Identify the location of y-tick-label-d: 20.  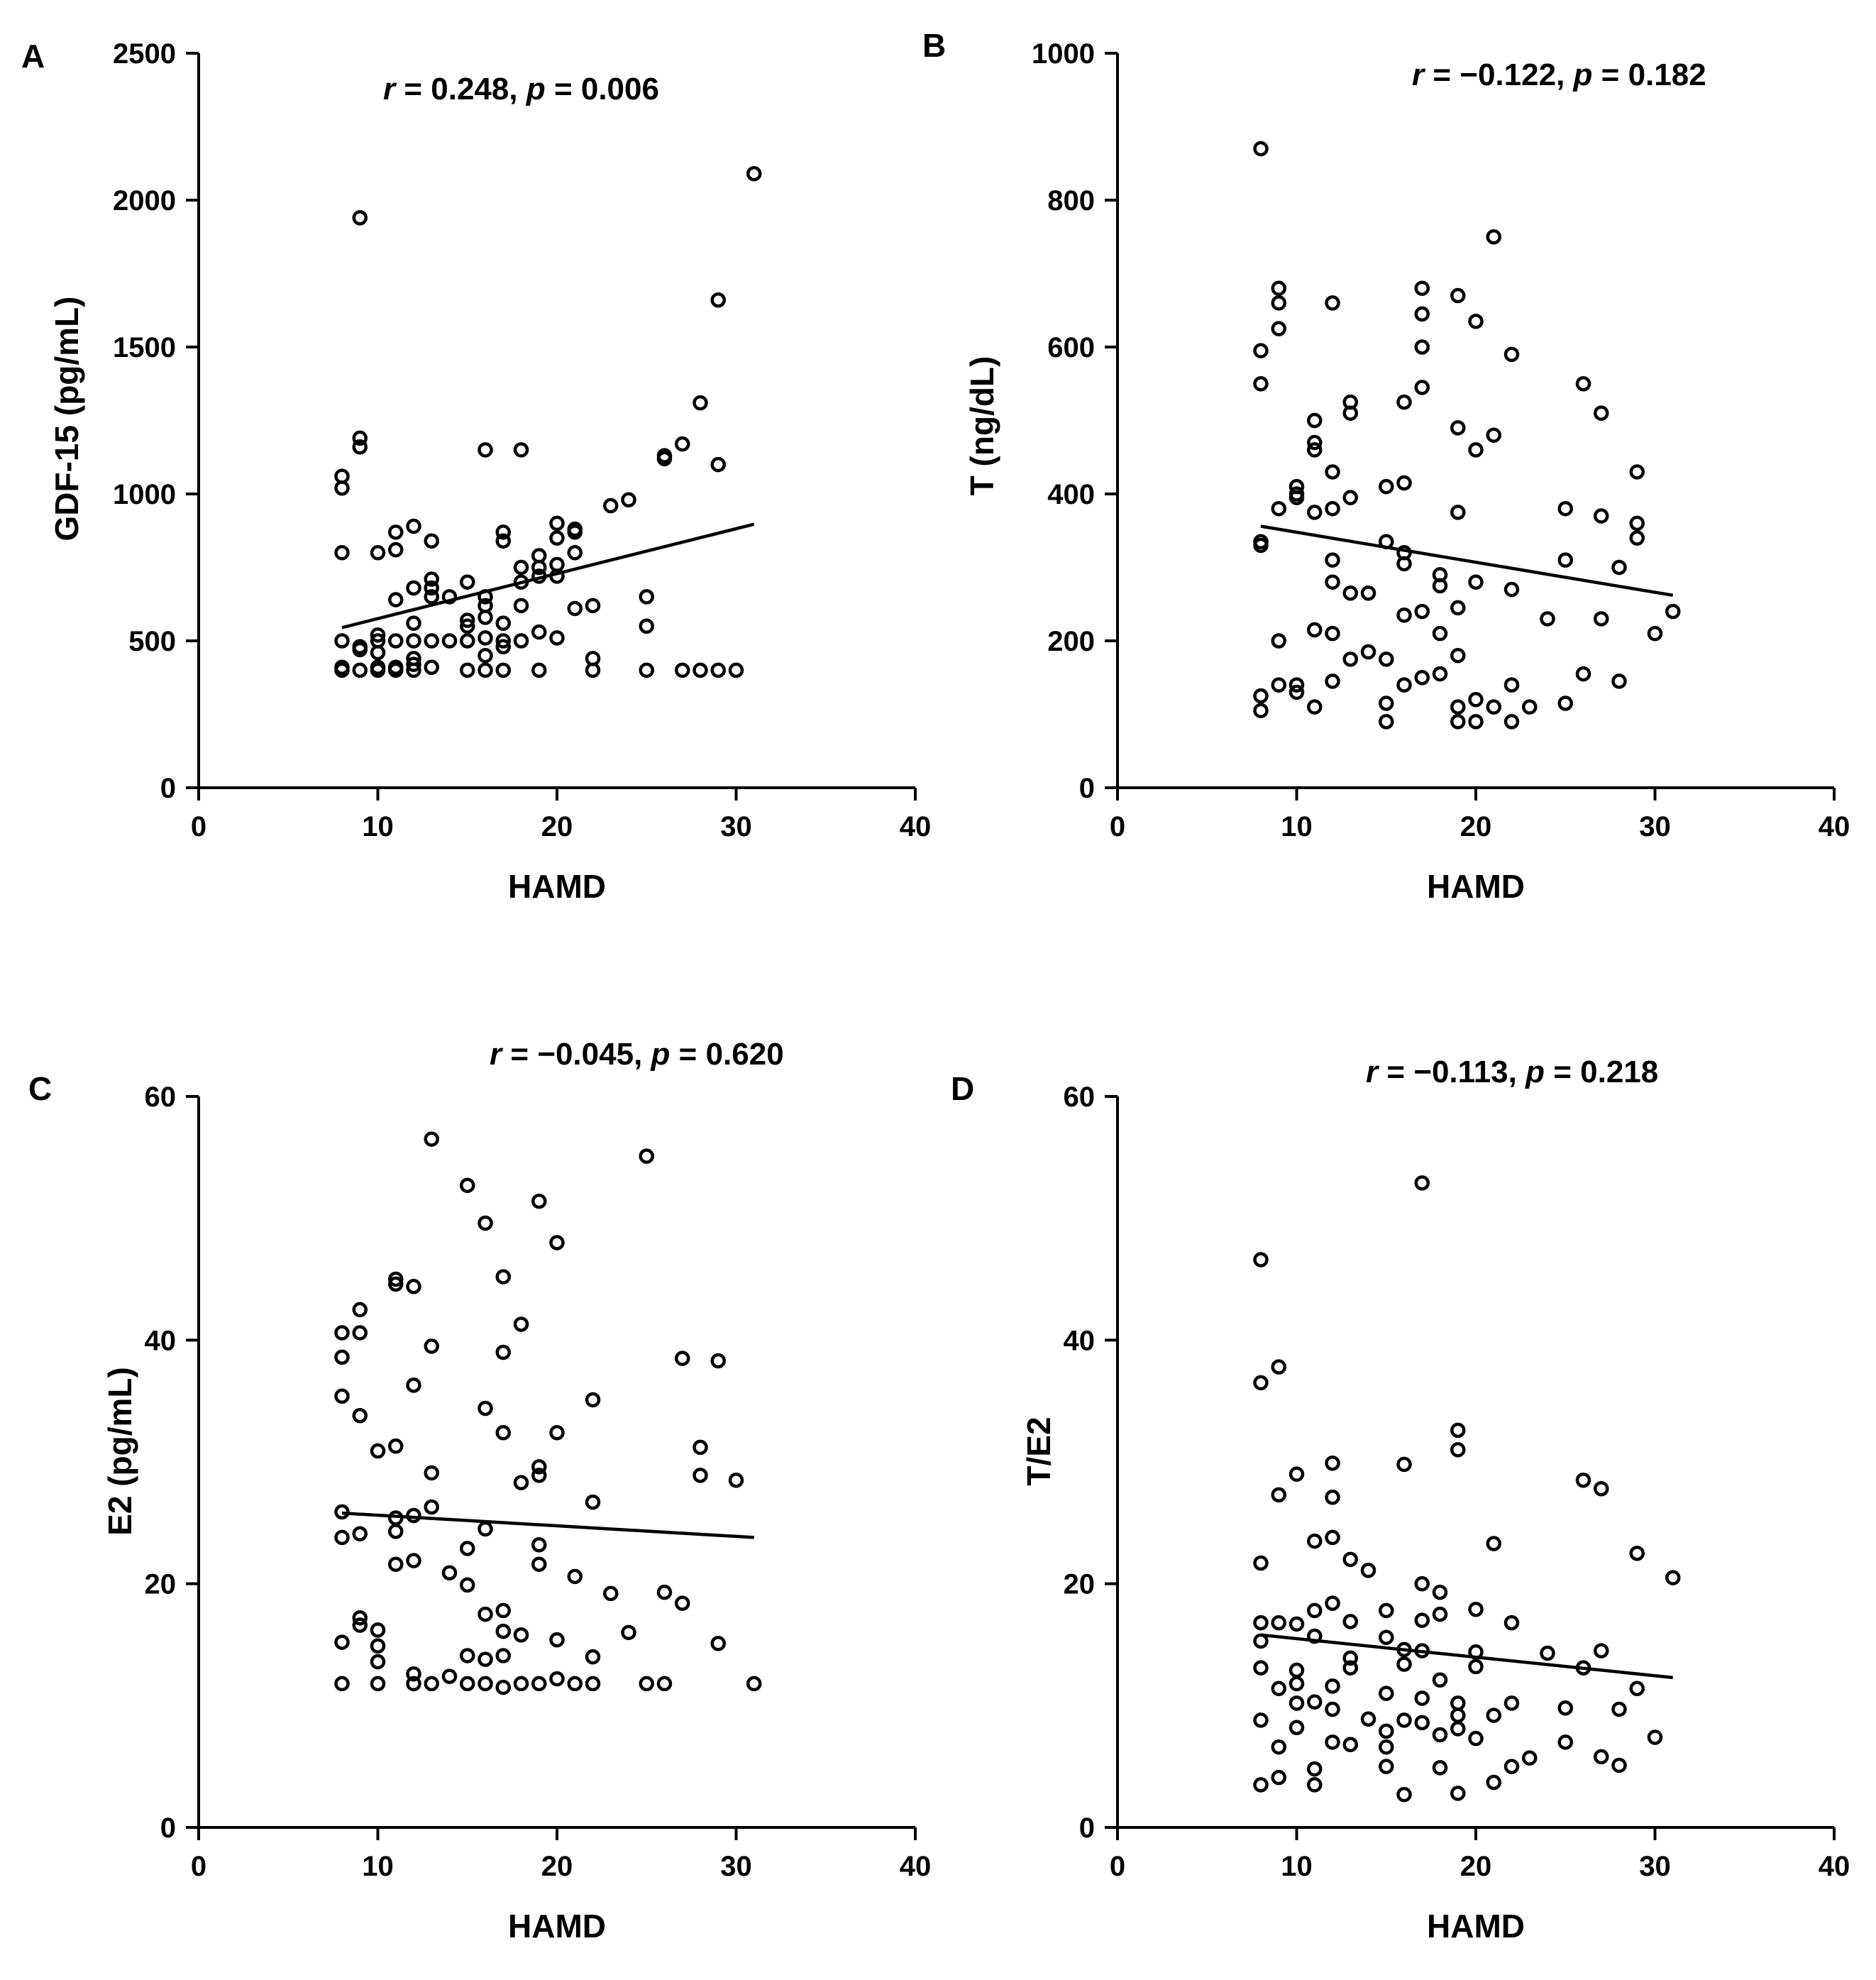
(1080, 1584).